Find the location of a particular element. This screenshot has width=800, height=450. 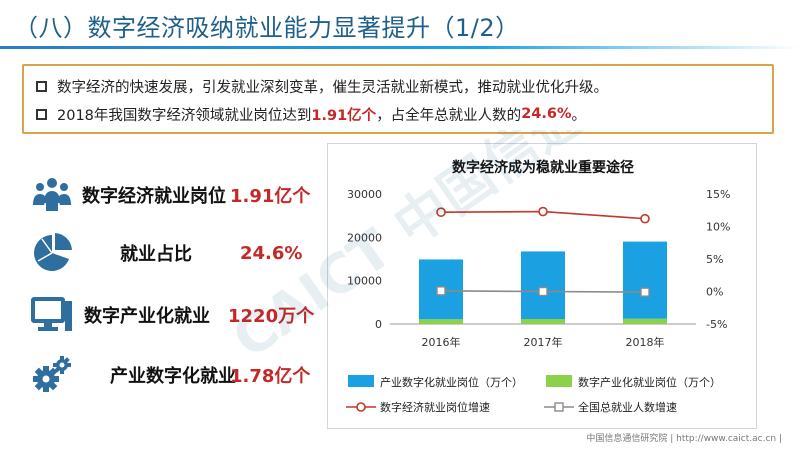

computer-icon is located at coordinates (51, 314).